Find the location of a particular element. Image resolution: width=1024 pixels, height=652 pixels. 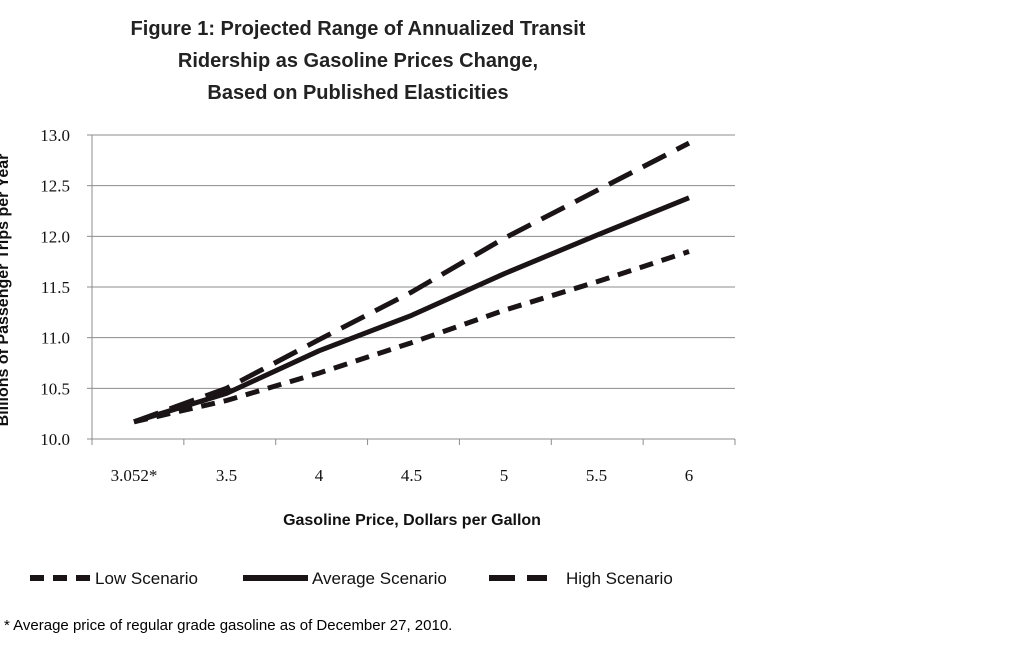

legend-label: Average Scenario is located at coordinates (379, 578).